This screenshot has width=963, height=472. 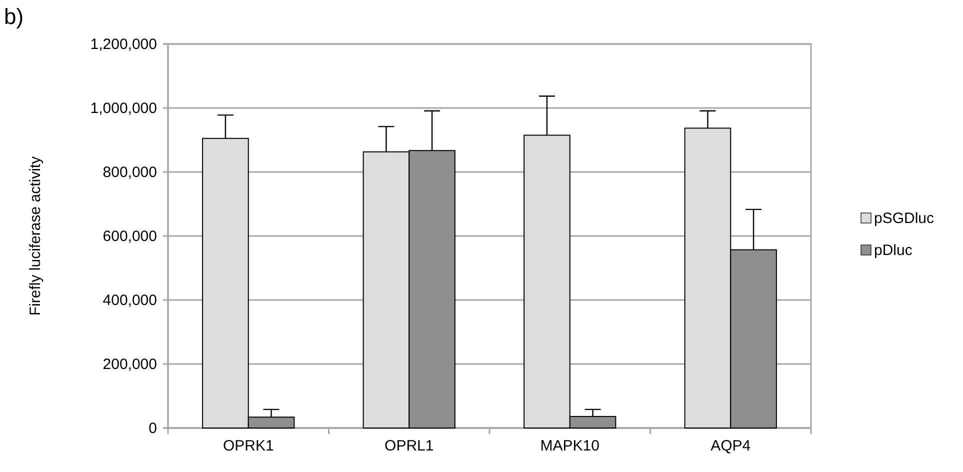 I want to click on y-tick-label: 1,200,000, so click(x=123, y=44).